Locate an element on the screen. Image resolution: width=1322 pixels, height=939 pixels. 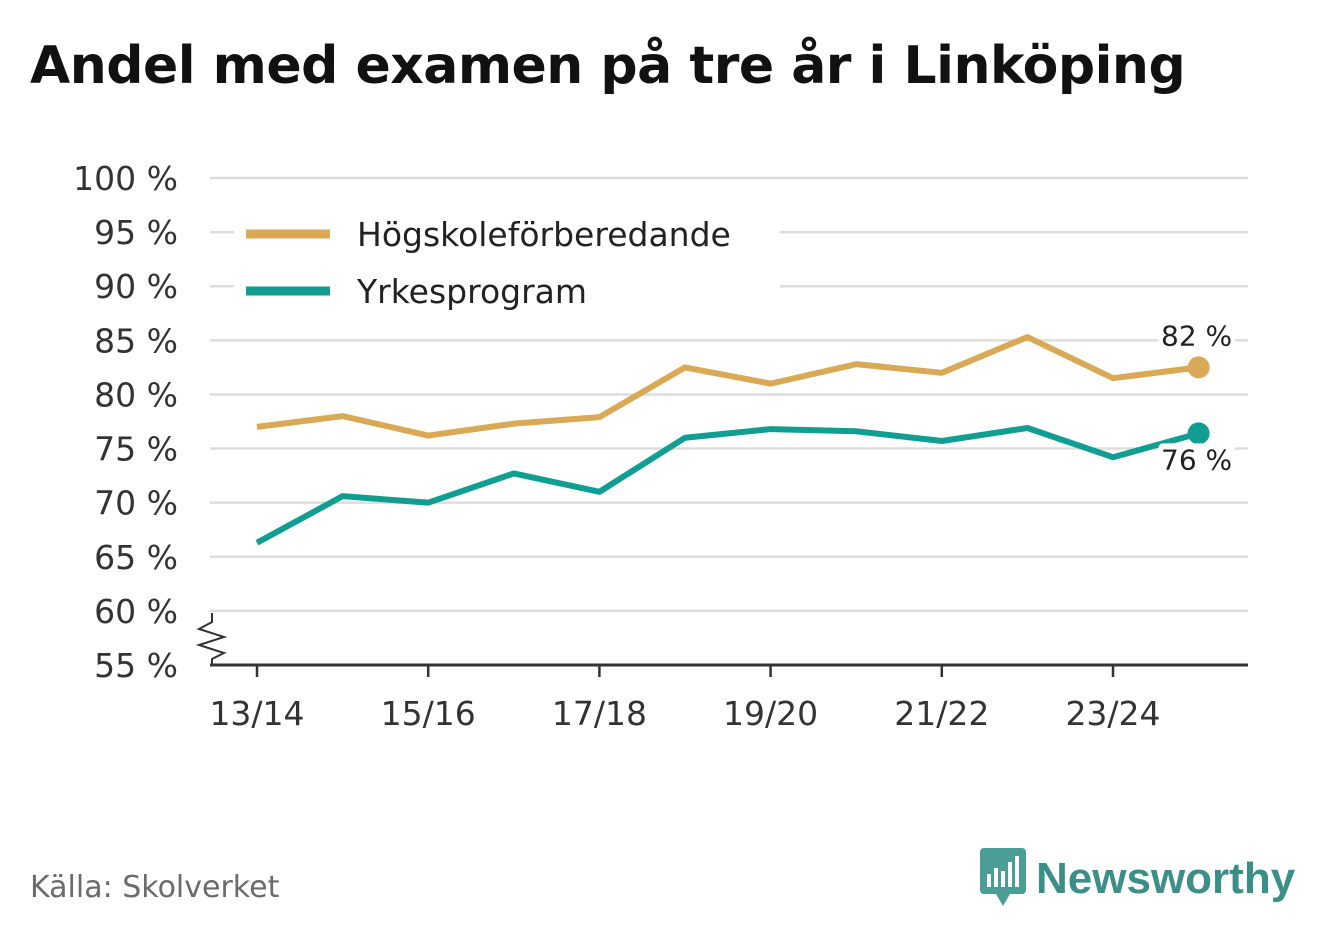
source-note: Källa: Skolverket is located at coordinates (155, 887).